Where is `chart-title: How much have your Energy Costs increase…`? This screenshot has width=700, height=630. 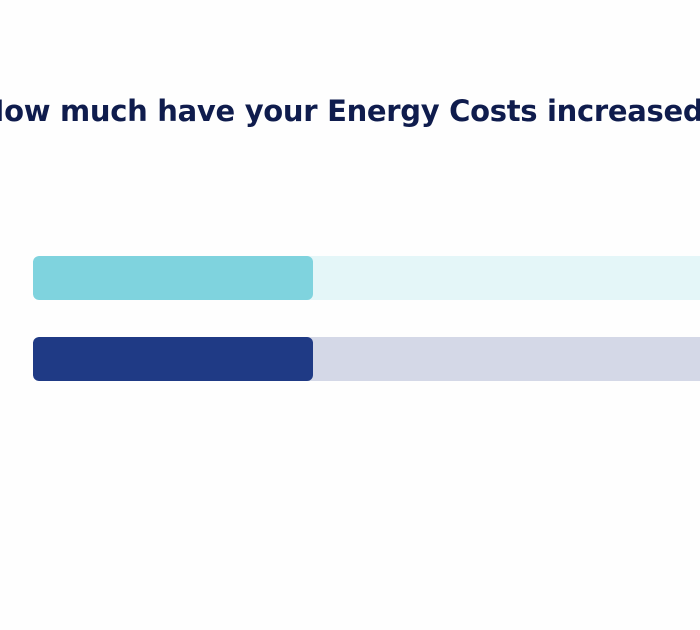
chart-title: How much have your Energy Costs increase… is located at coordinates (350, 111).